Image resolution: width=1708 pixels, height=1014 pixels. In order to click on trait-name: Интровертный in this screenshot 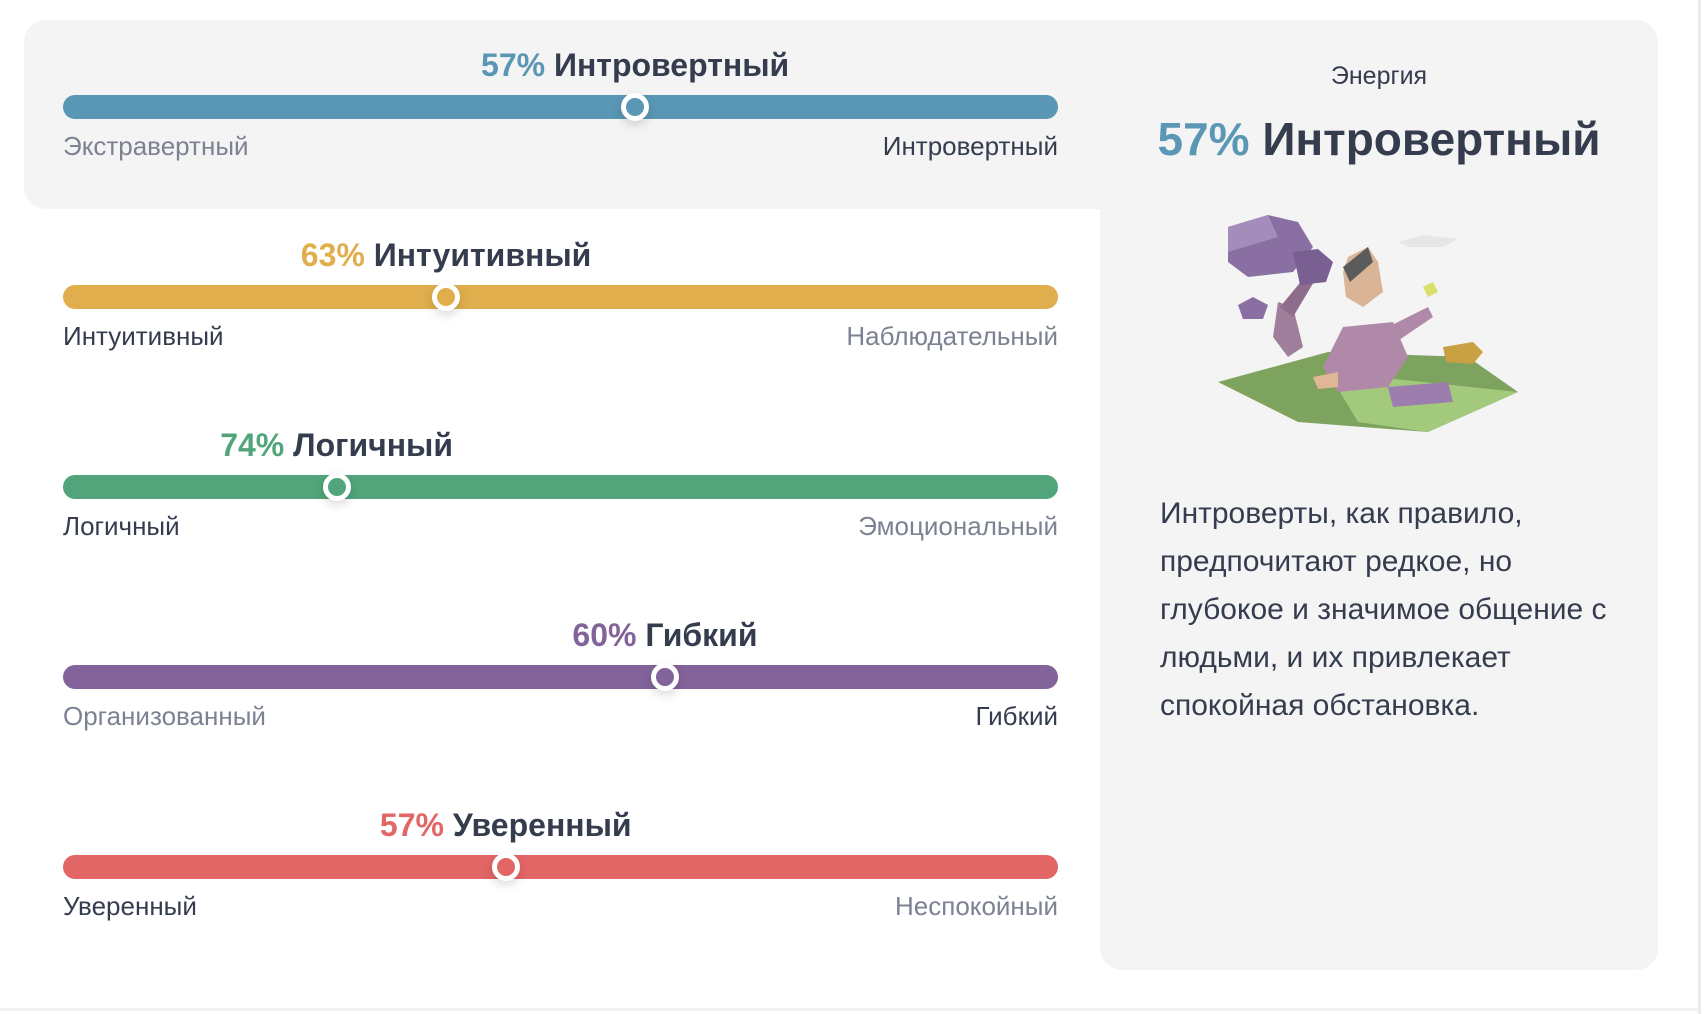, I will do `click(671, 65)`.